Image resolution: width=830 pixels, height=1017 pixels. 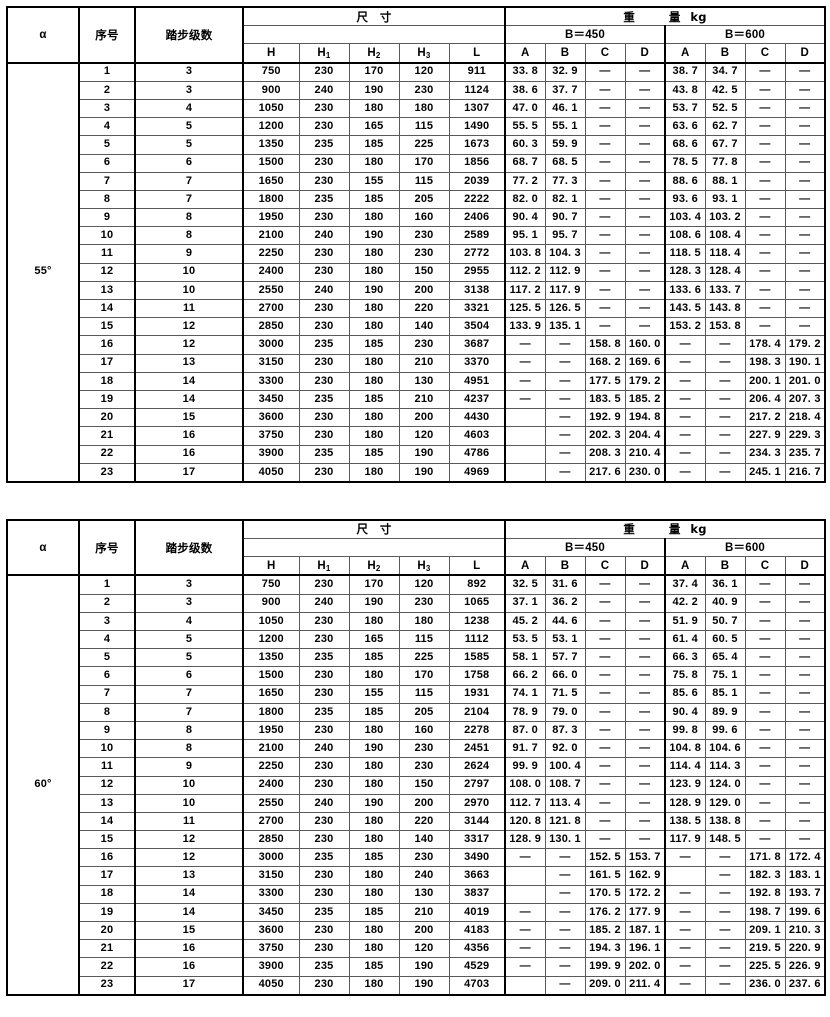 I want to click on cell-weight-b600-b: 67. 7, so click(x=725, y=145).